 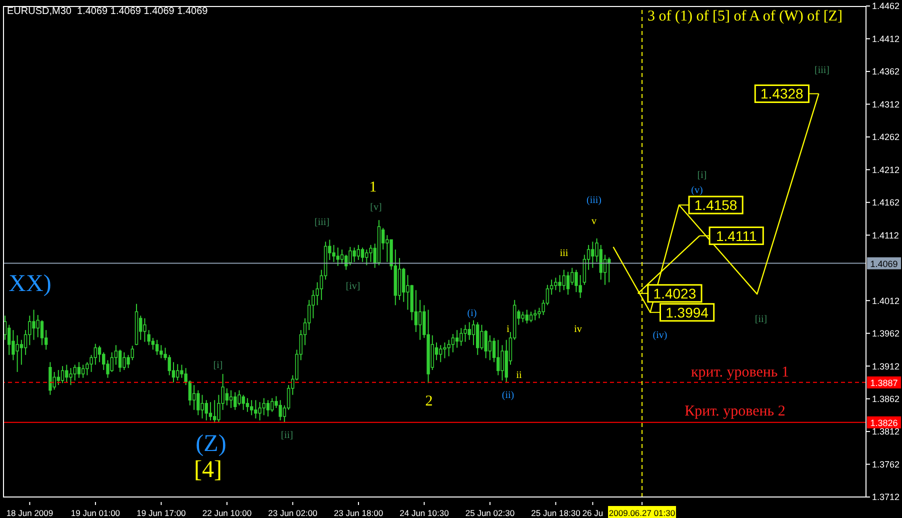 I want to click on annotation: (Z), so click(x=211, y=444).